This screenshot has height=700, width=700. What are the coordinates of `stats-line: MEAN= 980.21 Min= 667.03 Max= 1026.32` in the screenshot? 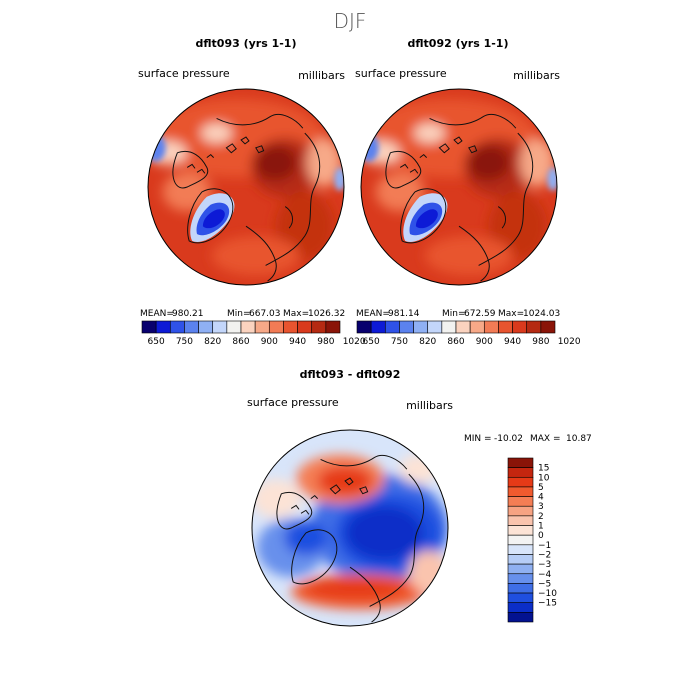 It's located at (242, 314).